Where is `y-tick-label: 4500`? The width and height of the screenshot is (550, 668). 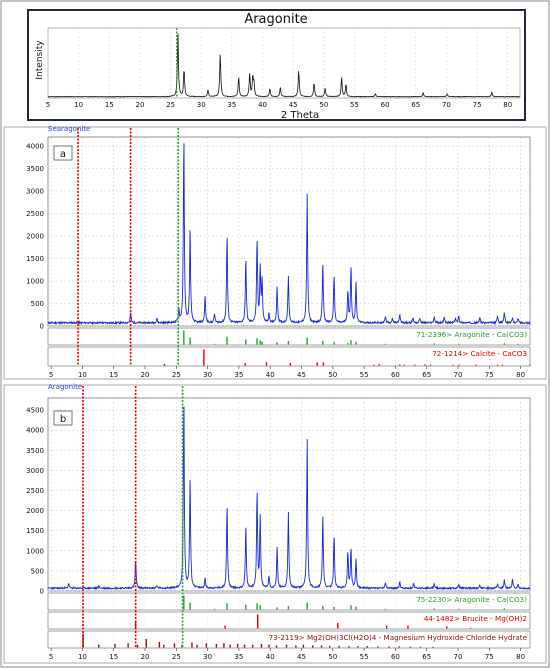
y-tick-label: 4500 is located at coordinates (35, 411).